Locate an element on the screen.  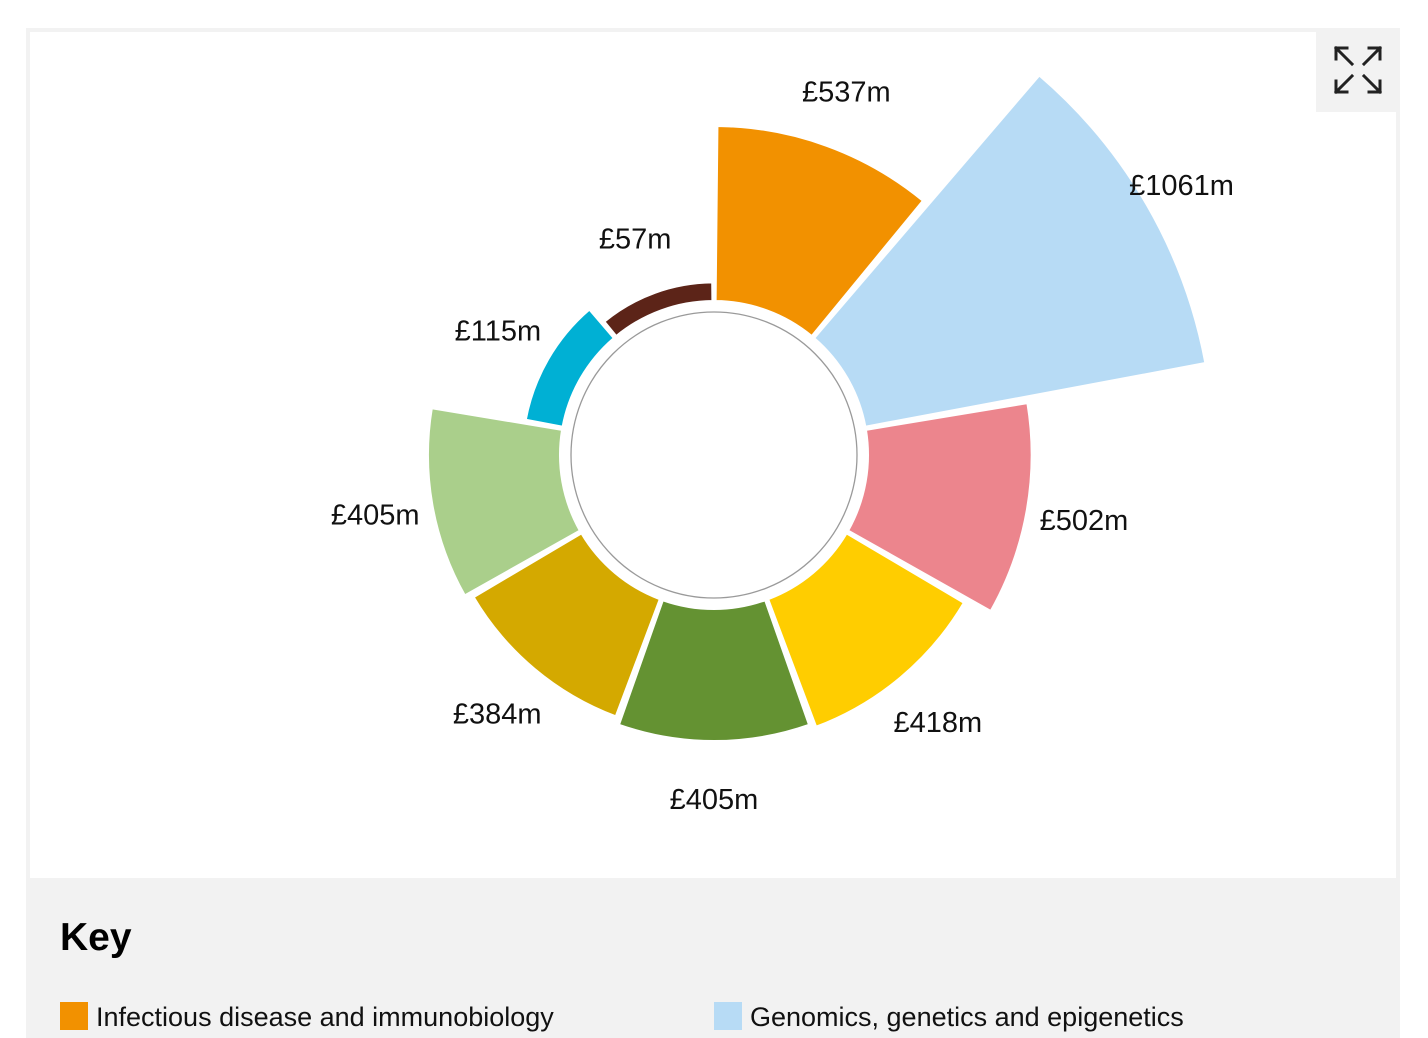
legend-label: Genomics, genetics and epigenetics is located at coordinates (967, 1017).